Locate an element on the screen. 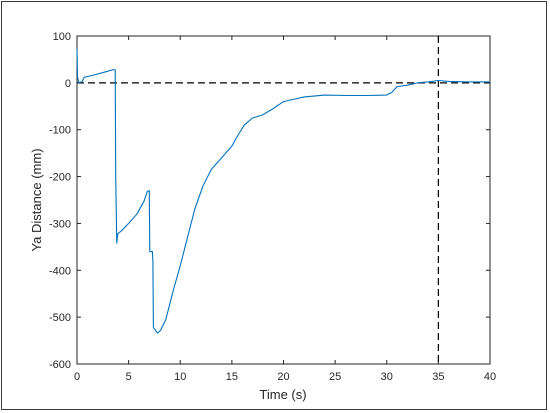  x-tick-label: 30 is located at coordinates (387, 377).